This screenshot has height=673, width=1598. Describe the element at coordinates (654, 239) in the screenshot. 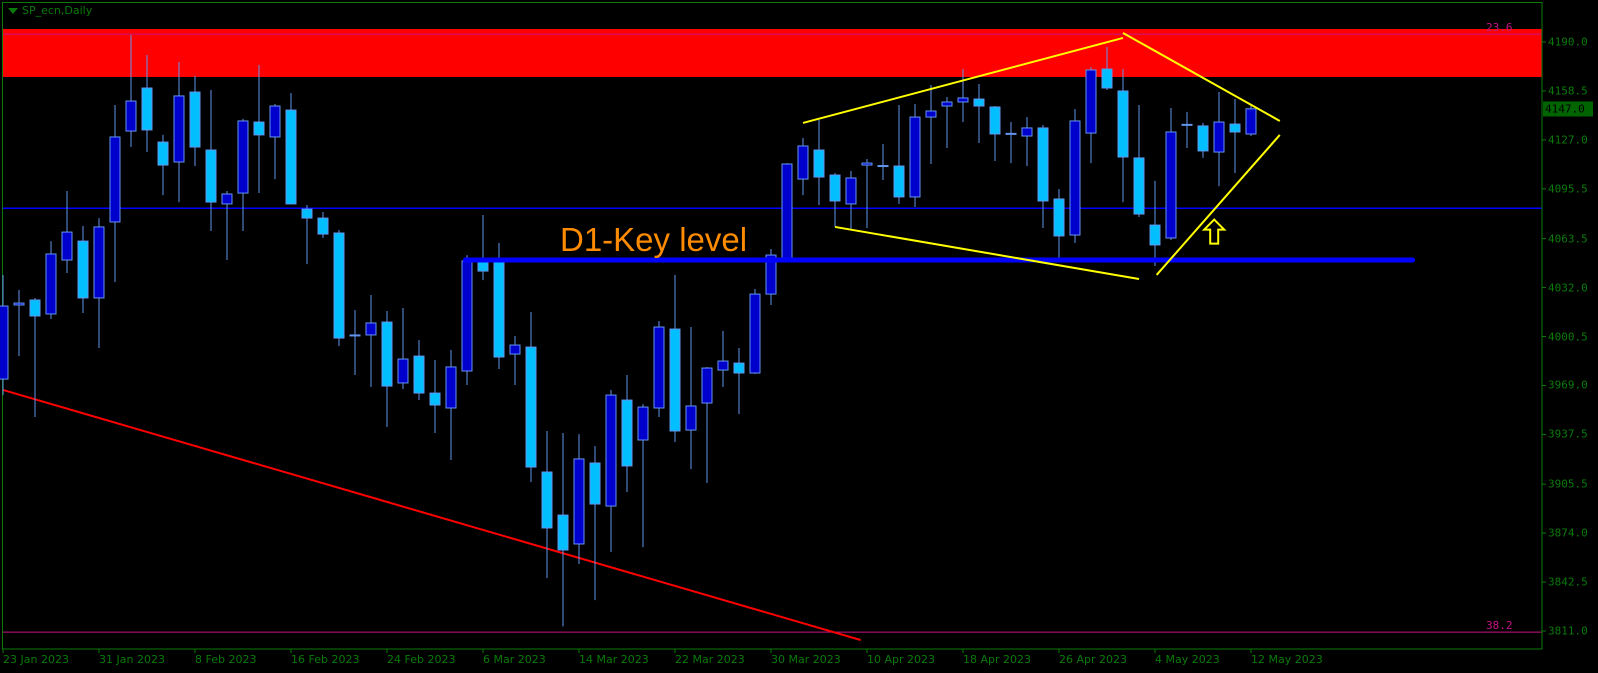

I see `key-level-annotation: D1-Key level` at that location.